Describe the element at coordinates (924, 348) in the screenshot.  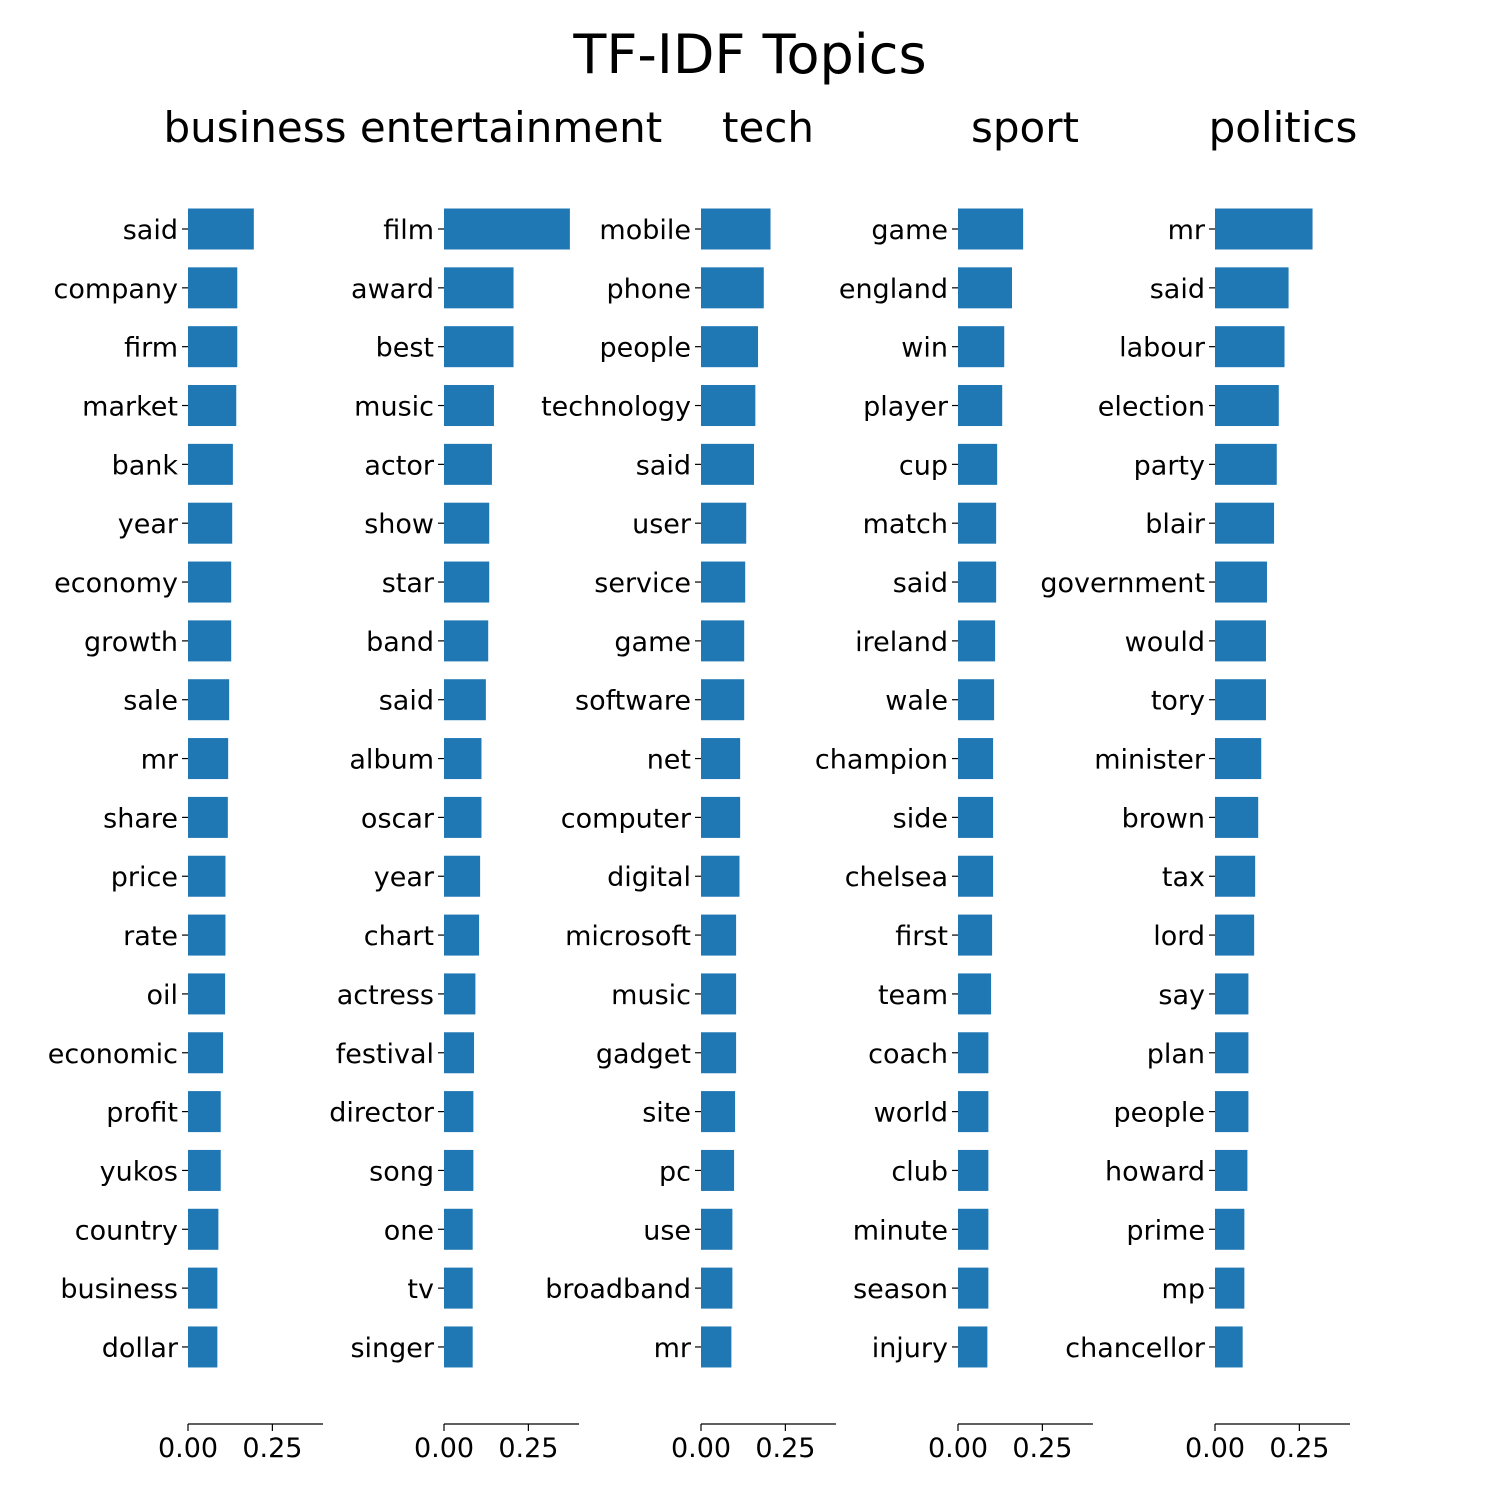
I see `category-label: win` at that location.